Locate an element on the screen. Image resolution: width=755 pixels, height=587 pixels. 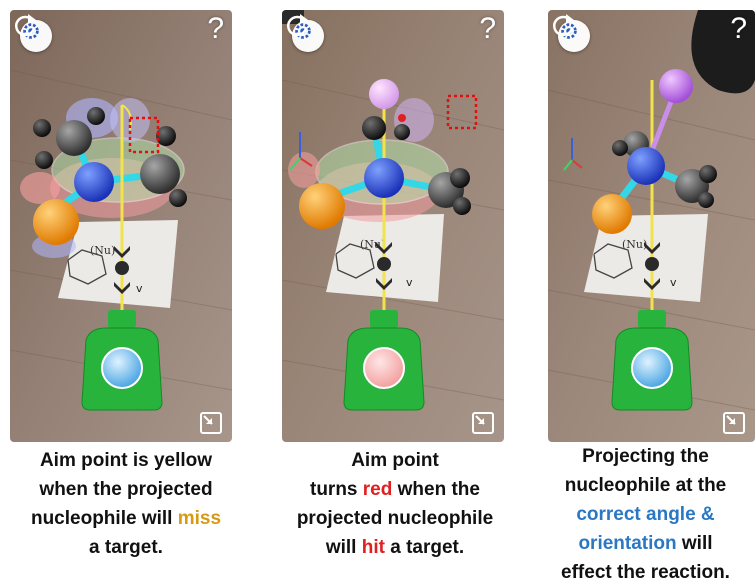
leaving-group-atom is located at coordinates (676, 86).